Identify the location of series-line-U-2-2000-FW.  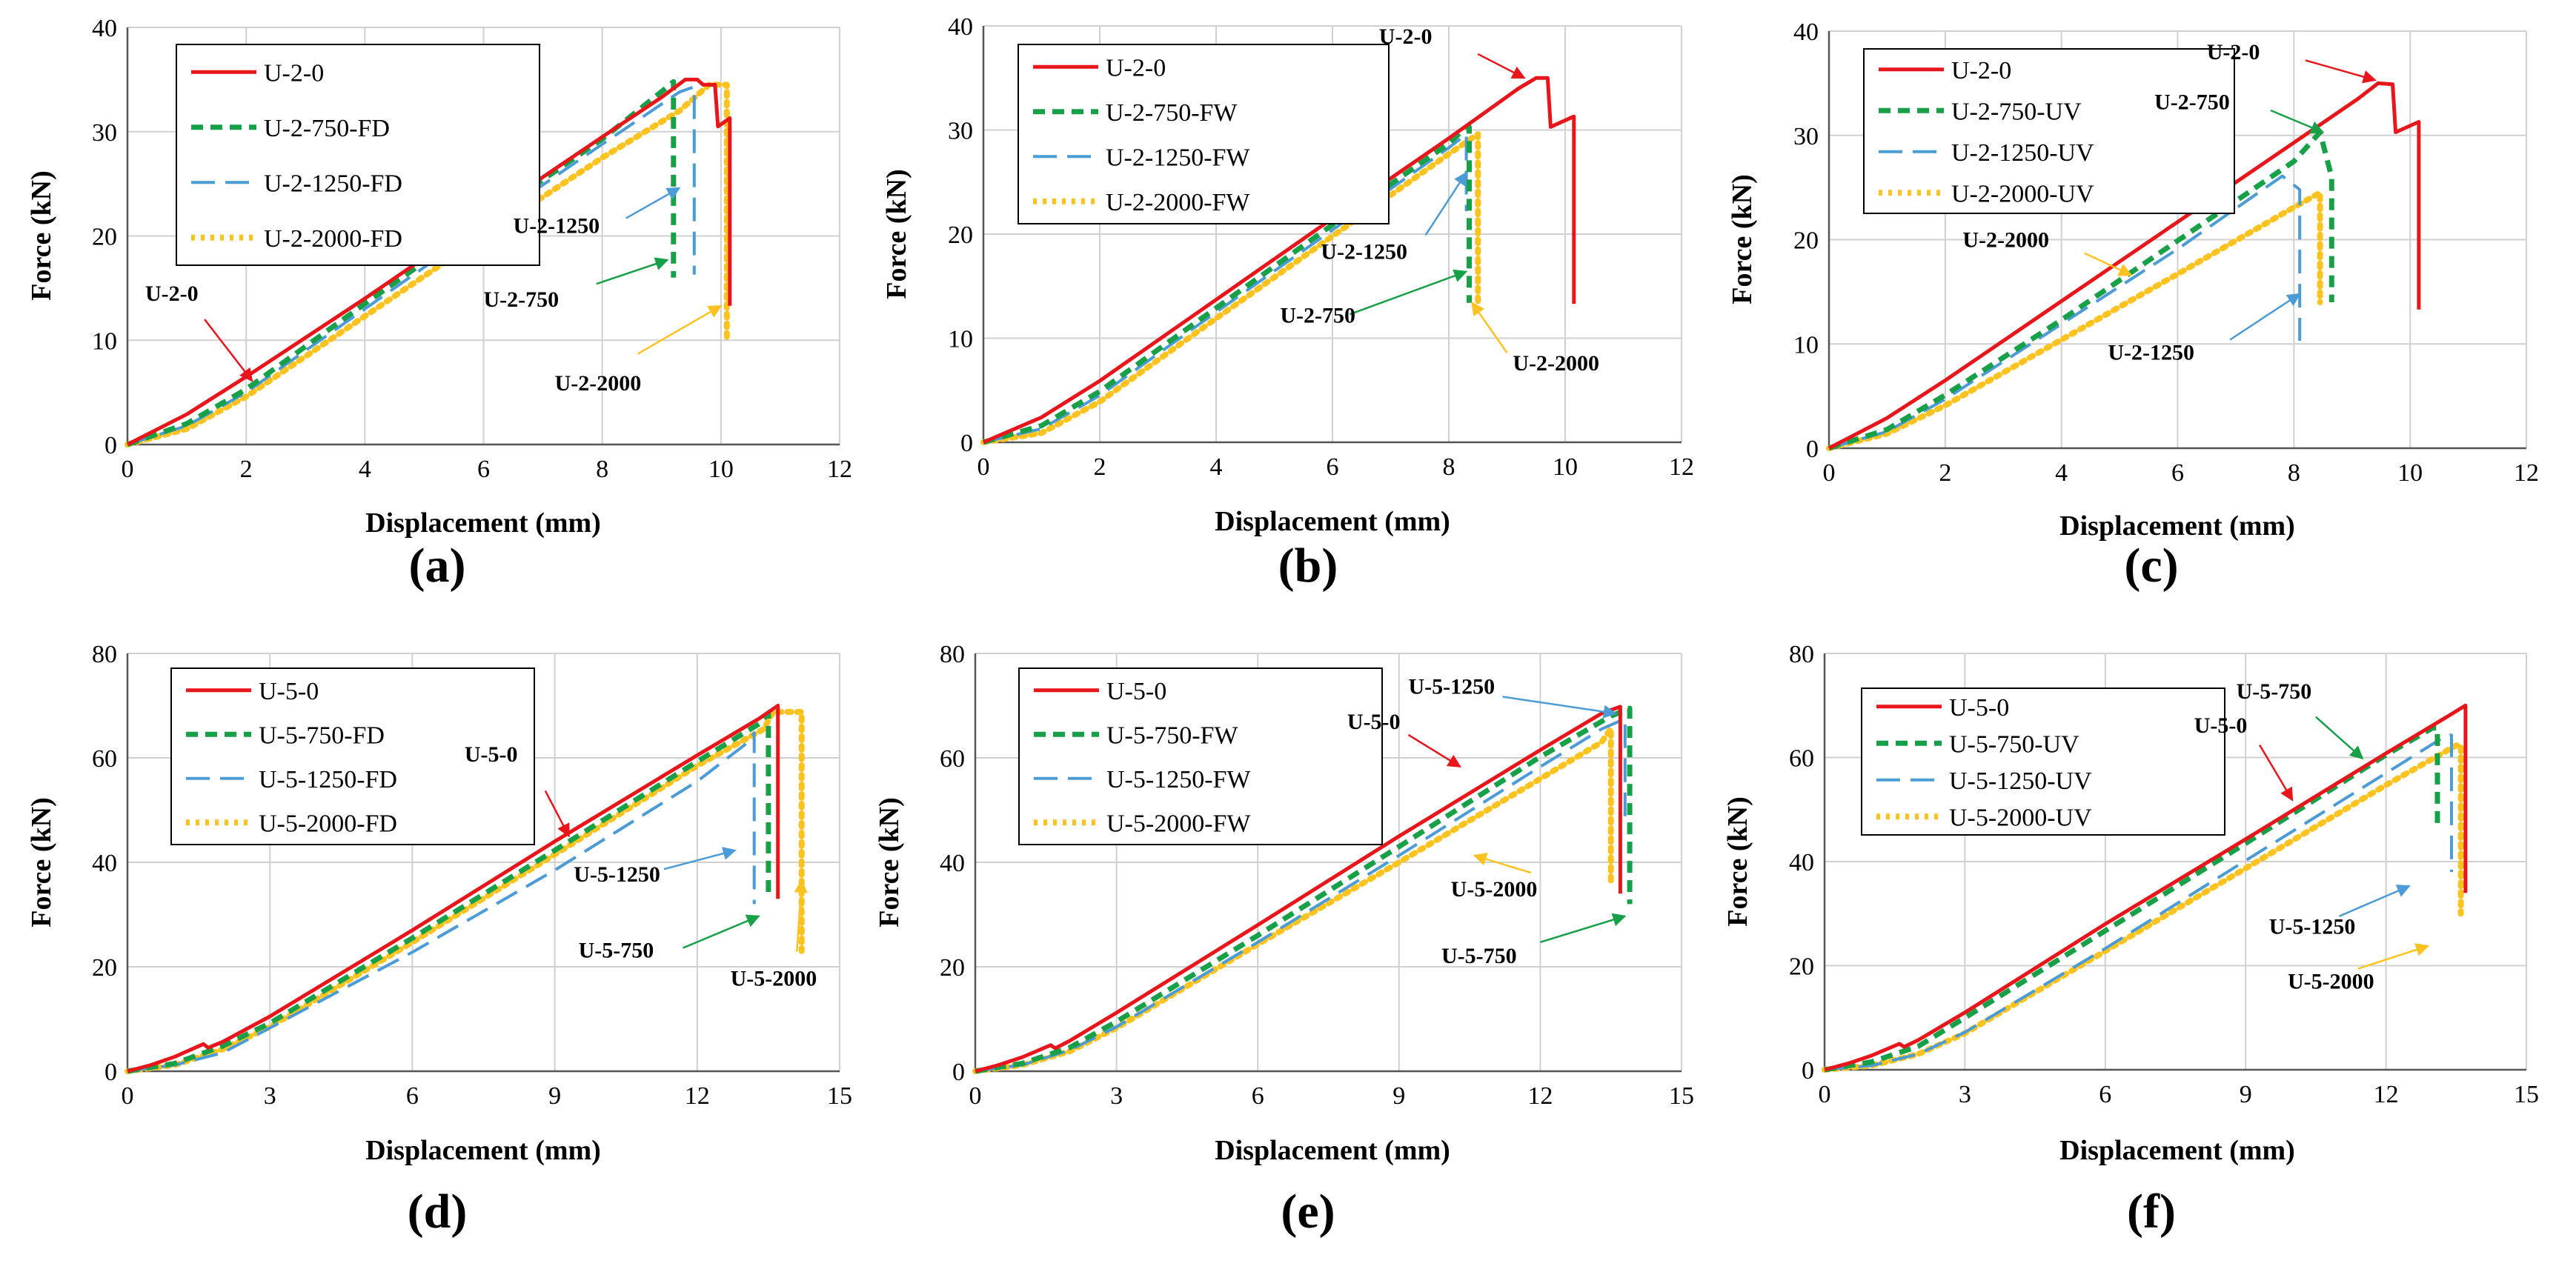
(1230, 288).